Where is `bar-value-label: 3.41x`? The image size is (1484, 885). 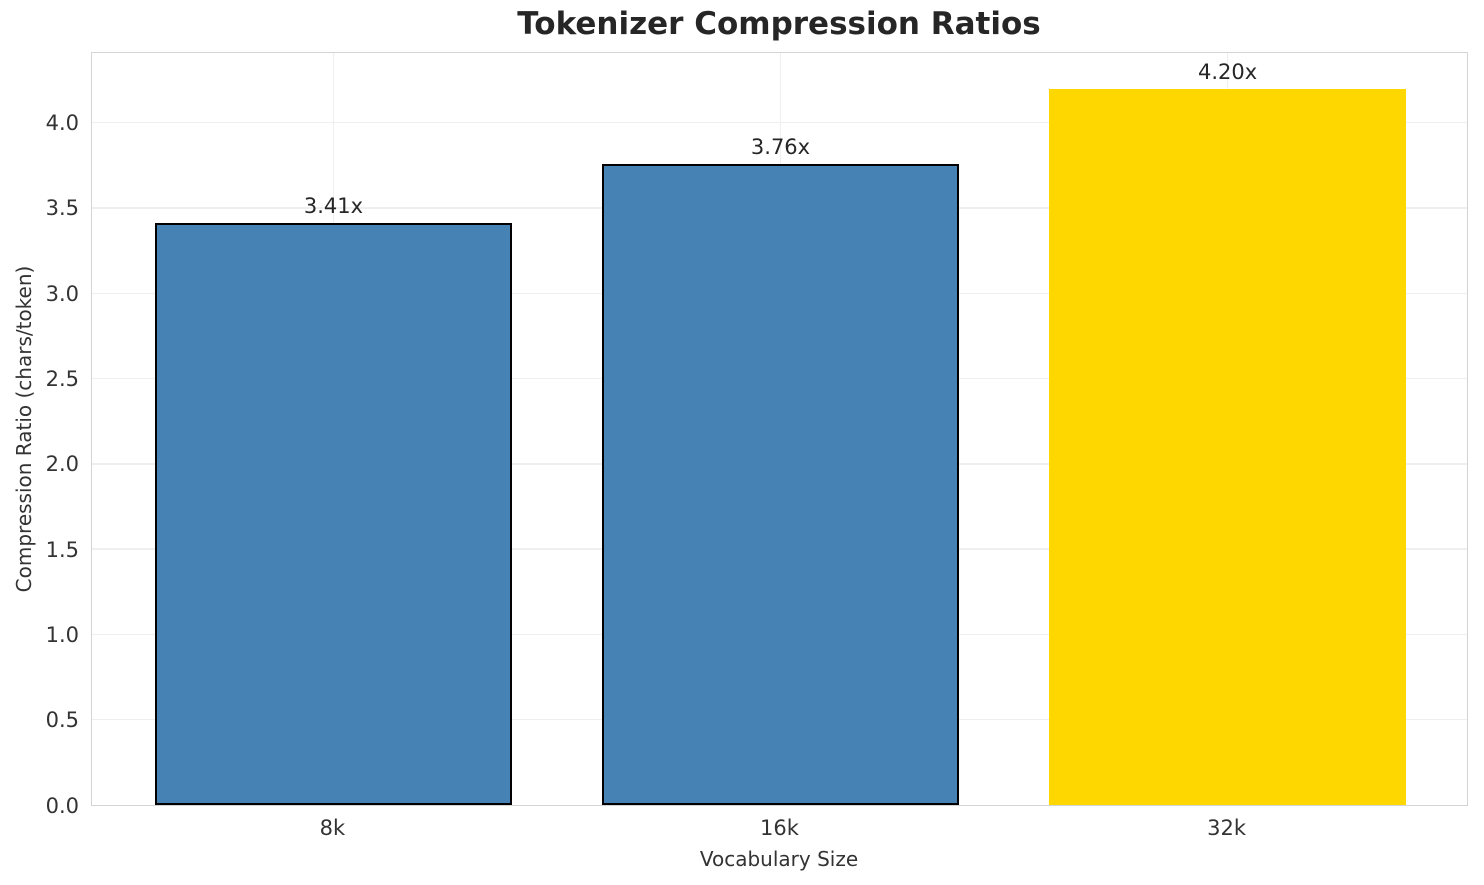 bar-value-label: 3.41x is located at coordinates (333, 206).